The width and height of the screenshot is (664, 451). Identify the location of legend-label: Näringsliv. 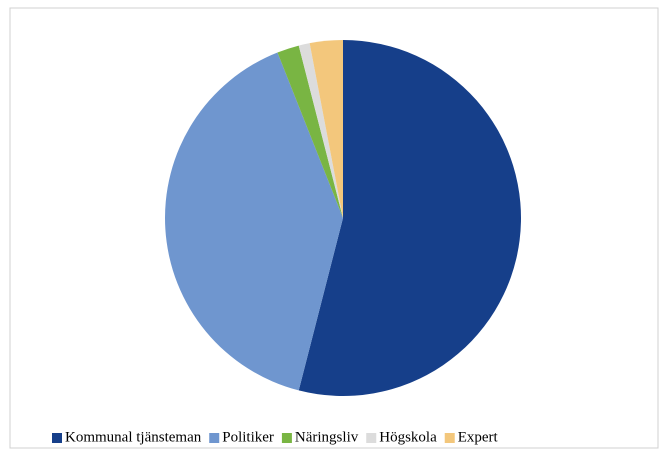
(327, 437).